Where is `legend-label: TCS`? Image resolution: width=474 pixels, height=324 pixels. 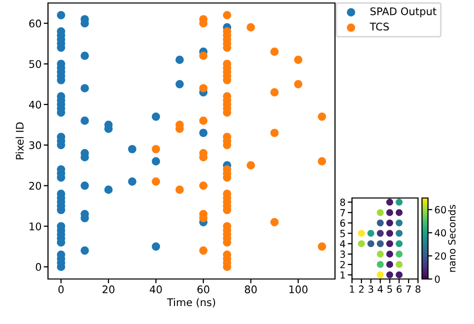 legend-label: TCS is located at coordinates (379, 26).